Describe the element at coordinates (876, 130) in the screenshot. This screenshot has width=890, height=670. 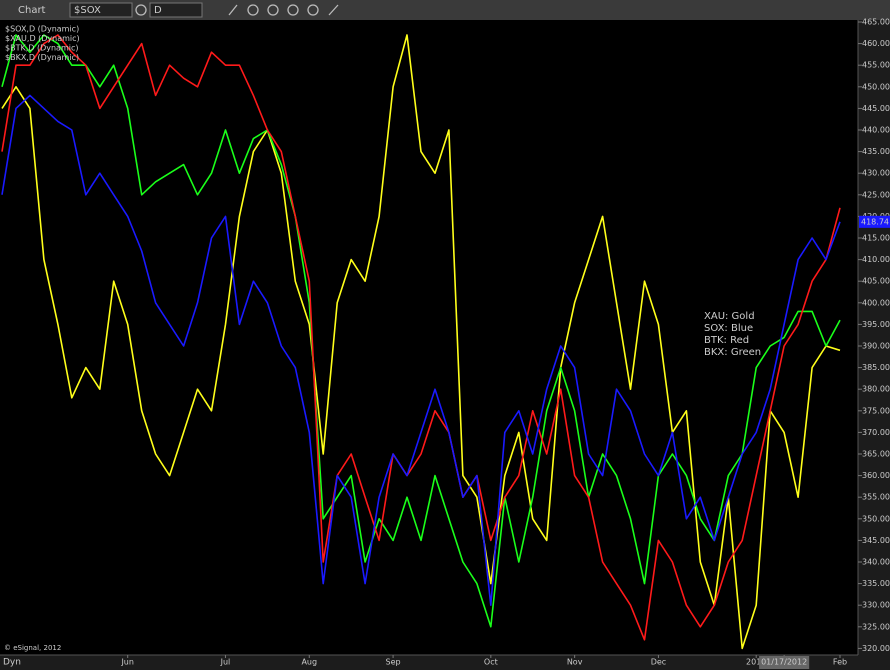
I see `y-tick-label: 440.00` at that location.